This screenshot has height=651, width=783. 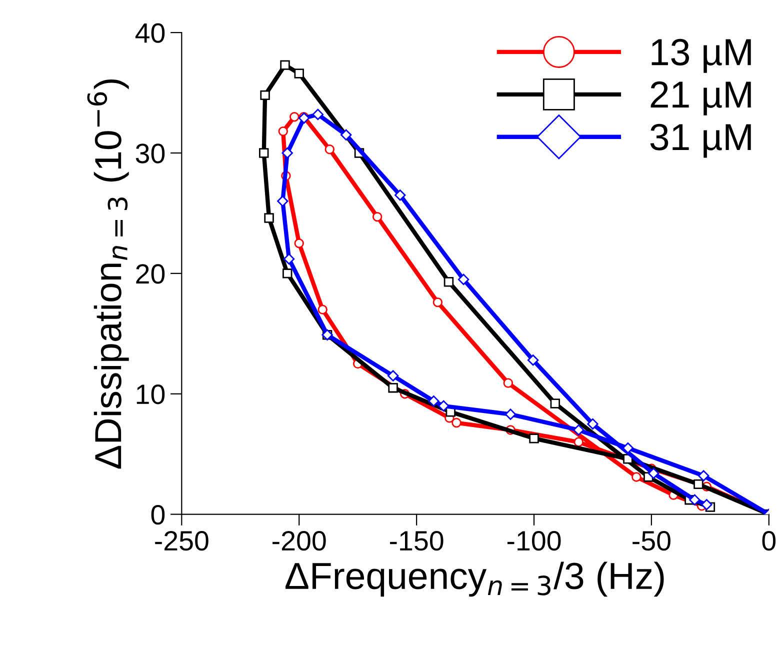 What do you see at coordinates (769, 540) in the screenshot?
I see `x-tick-label: 0` at bounding box center [769, 540].